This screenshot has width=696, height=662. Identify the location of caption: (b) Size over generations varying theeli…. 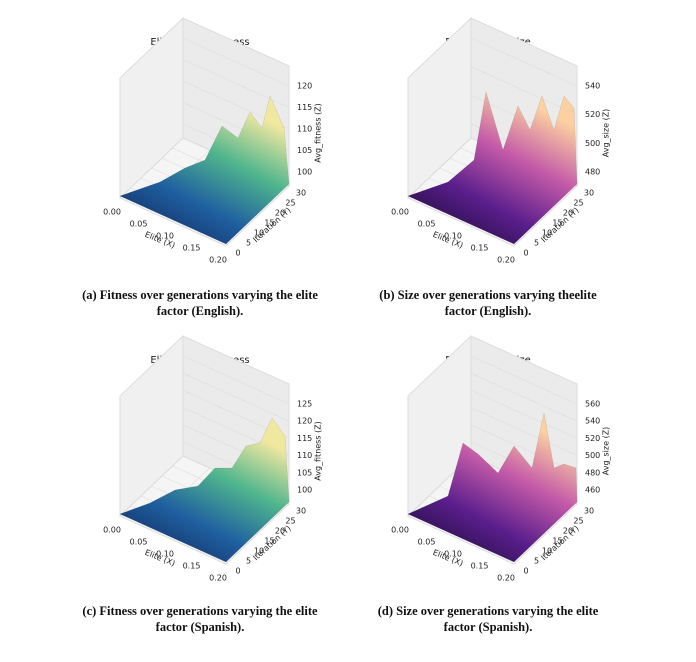
(488, 303).